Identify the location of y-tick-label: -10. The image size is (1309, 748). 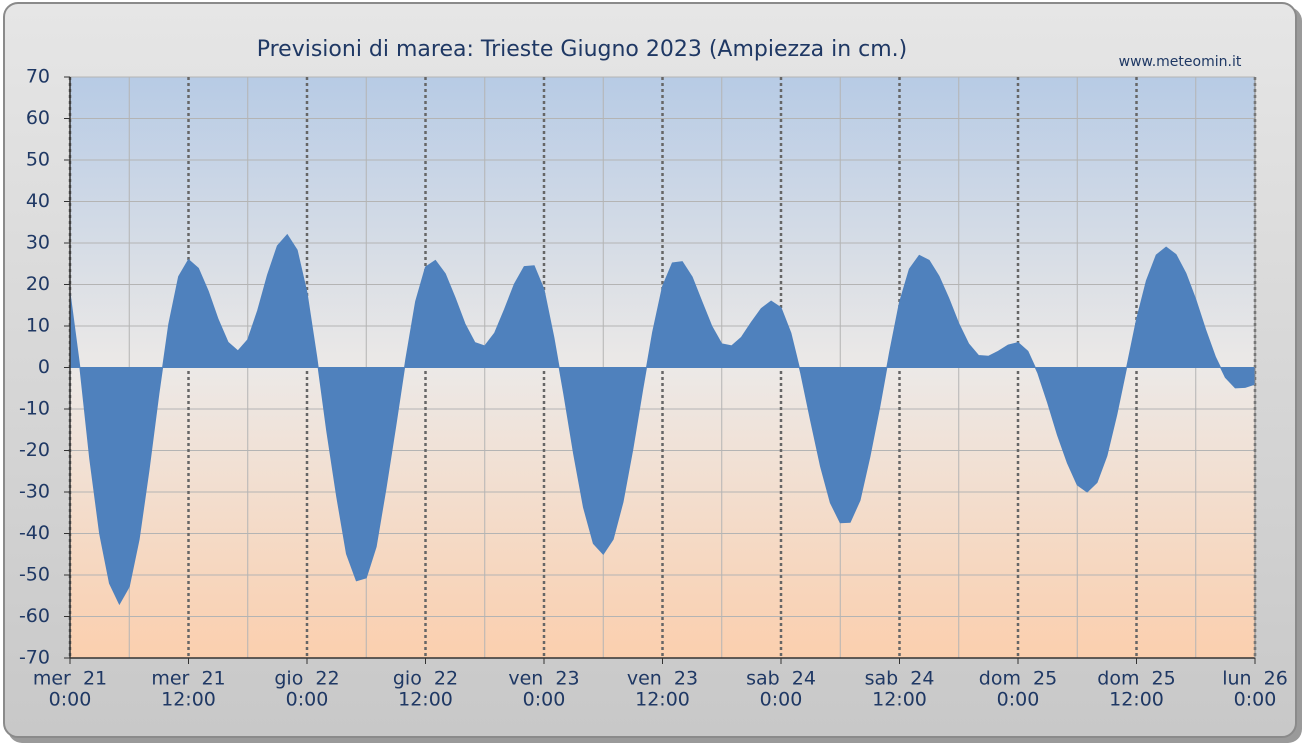
(34, 409).